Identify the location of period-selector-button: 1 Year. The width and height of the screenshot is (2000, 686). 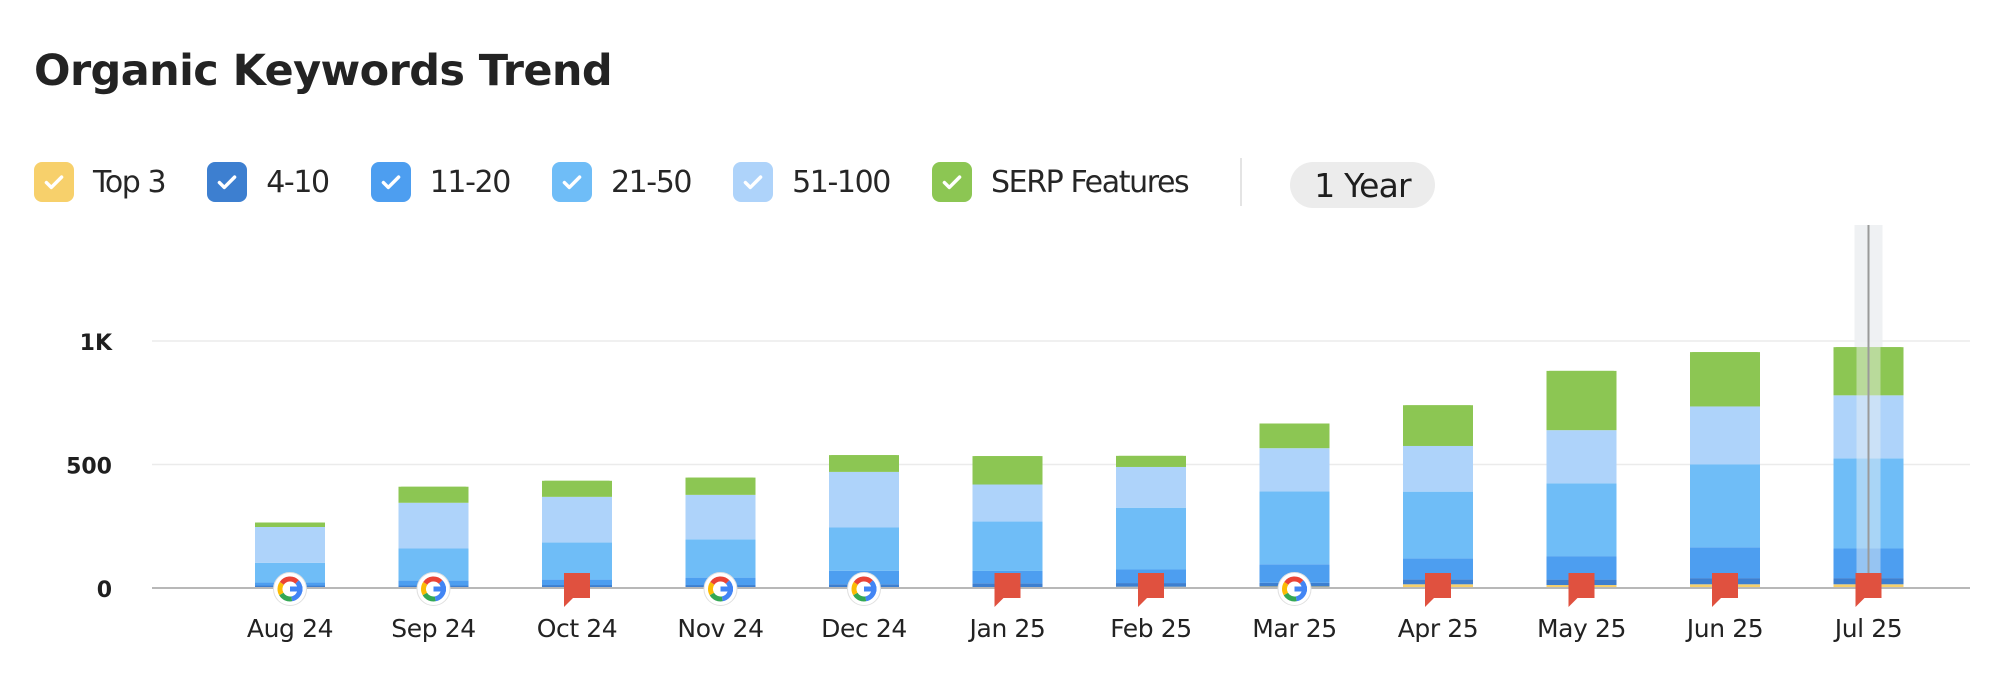
(1362, 185).